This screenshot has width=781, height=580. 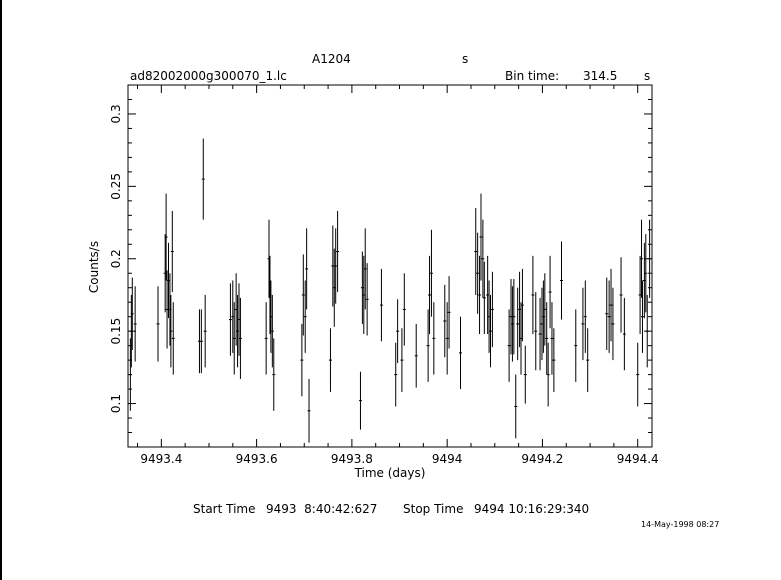 I want to click on start-time-value: 9493 8:40:42:627, so click(x=322, y=509).